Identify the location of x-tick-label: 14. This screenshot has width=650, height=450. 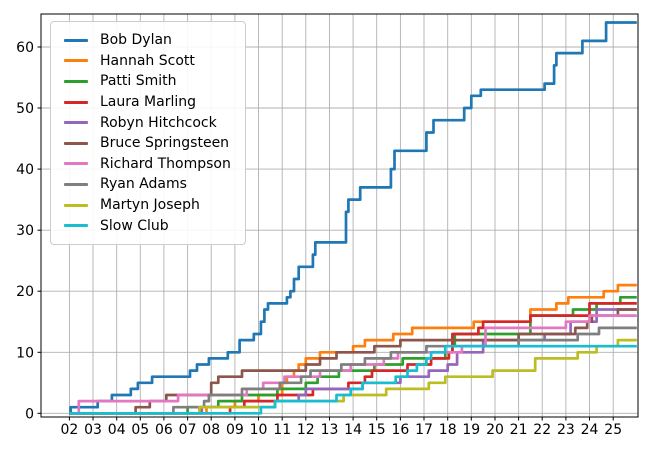
(353, 430).